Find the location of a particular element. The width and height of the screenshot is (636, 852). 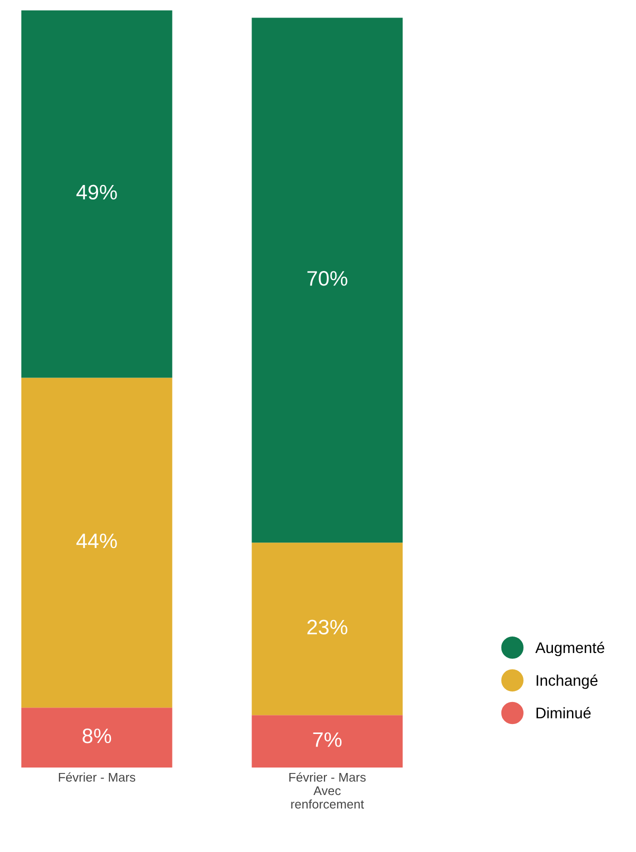

data-label: 44% is located at coordinates (96, 541).